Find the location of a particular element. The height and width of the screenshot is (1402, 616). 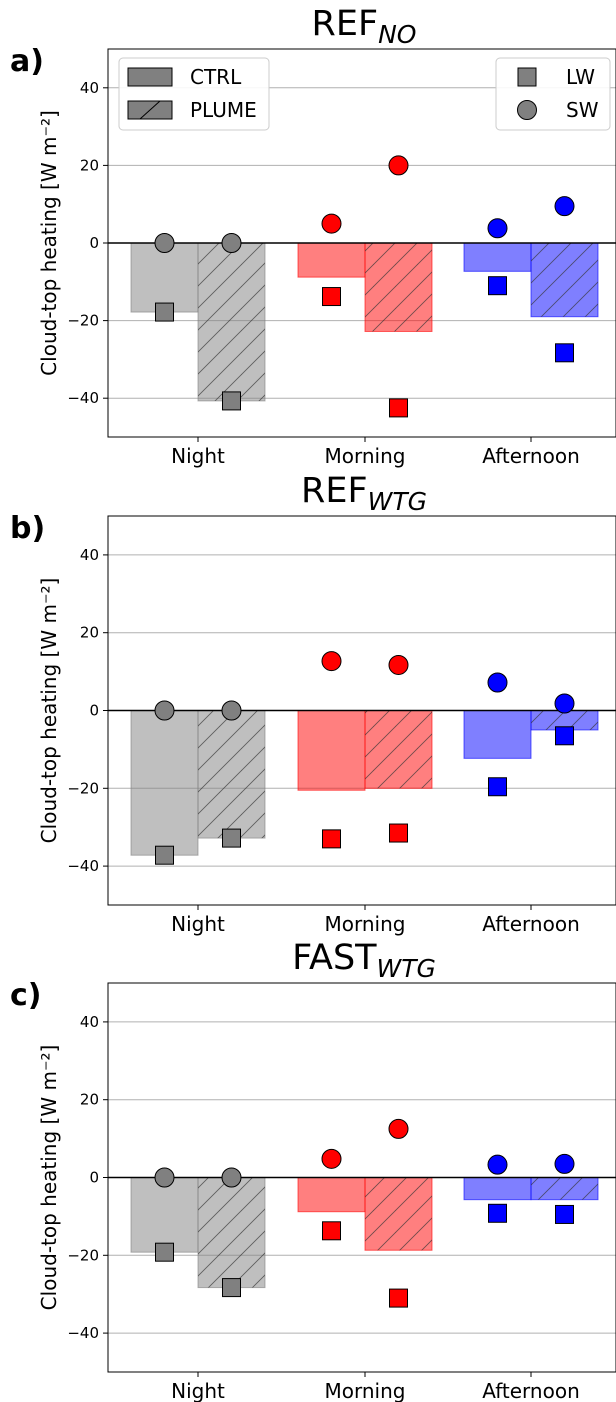

panel-title: REFNO is located at coordinates (364, 26).